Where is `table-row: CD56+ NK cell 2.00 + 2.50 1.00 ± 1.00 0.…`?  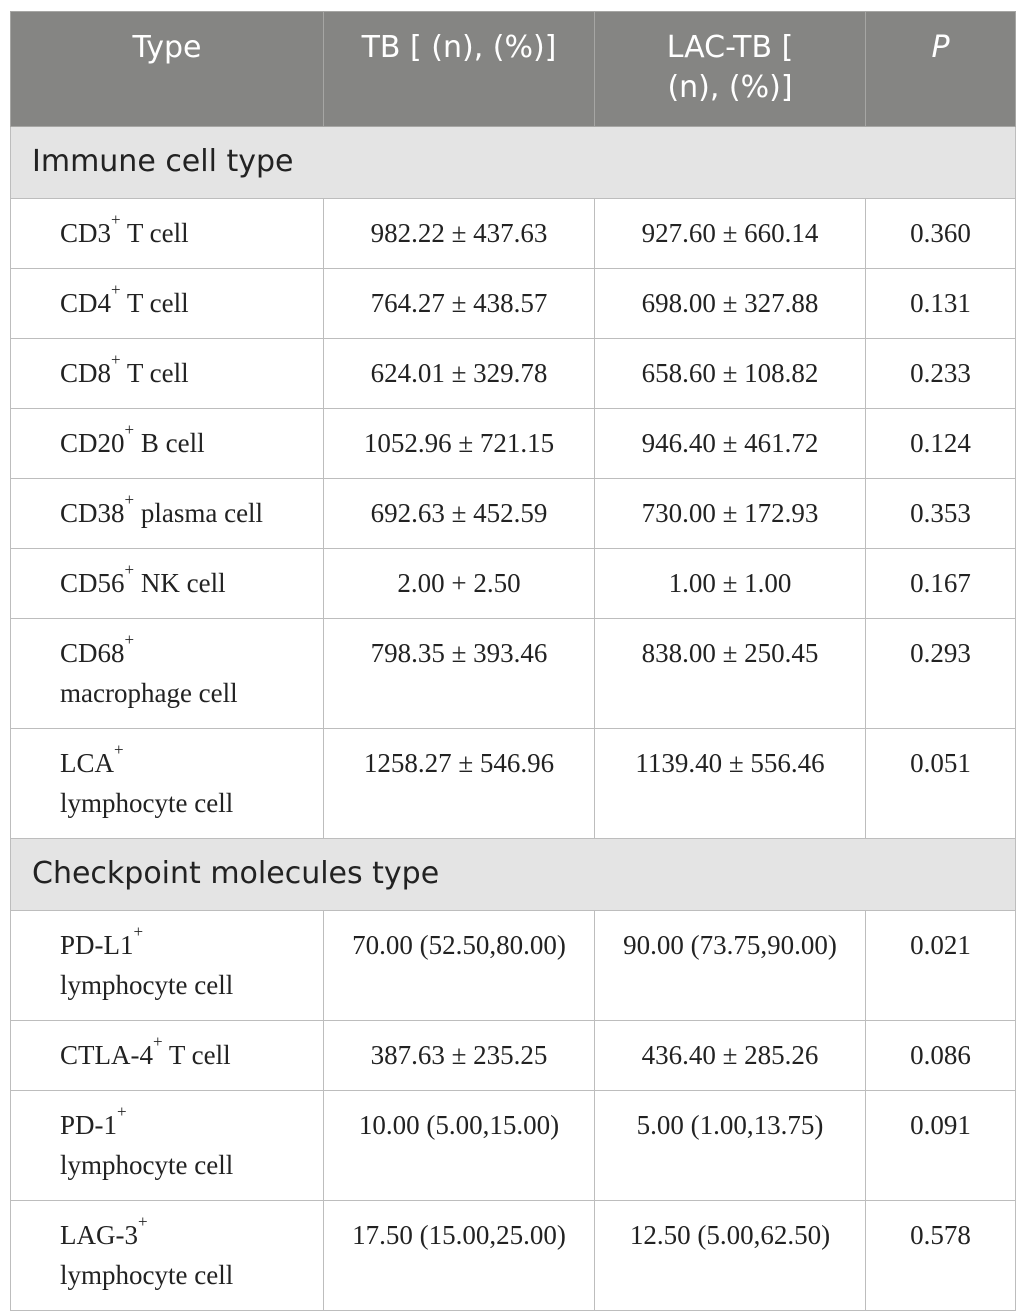
table-row: CD56+ NK cell 2.00 + 2.50 1.00 ± 1.00 0.… is located at coordinates (513, 583).